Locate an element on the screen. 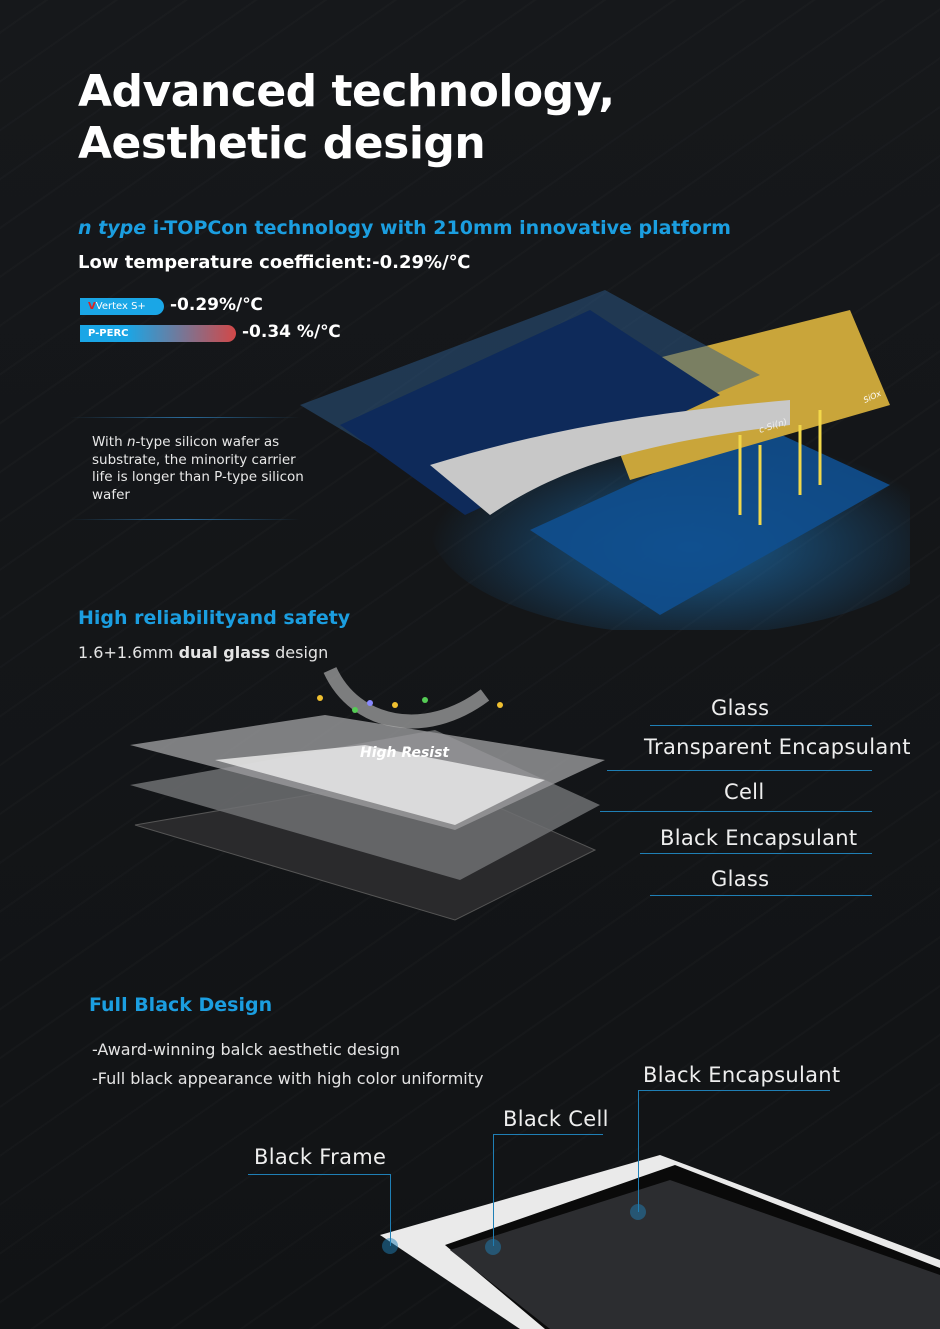 The width and height of the screenshot is (940, 1329). black-panel-image is located at coordinates (660, 1242).